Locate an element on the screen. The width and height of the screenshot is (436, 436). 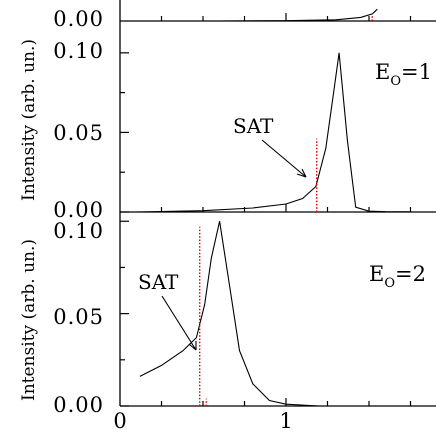
panel-top: 0.00 is located at coordinates (244, 15).